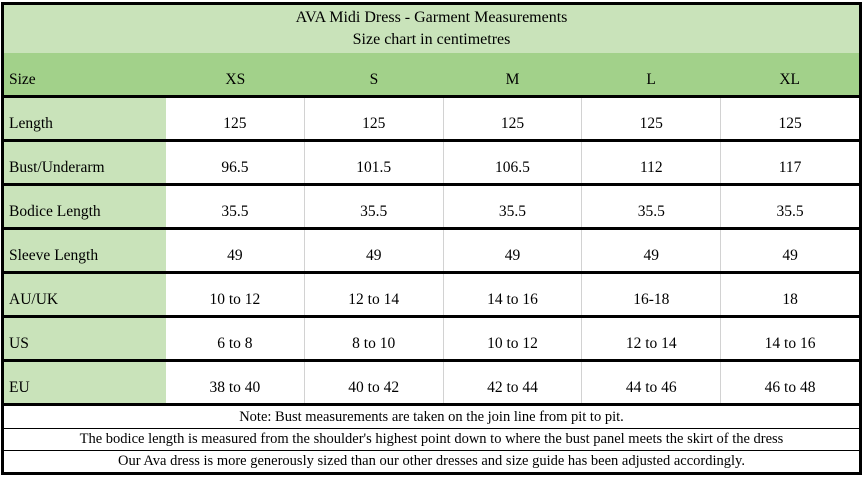 This screenshot has width=863, height=477. I want to click on row-label: EU, so click(85, 382).